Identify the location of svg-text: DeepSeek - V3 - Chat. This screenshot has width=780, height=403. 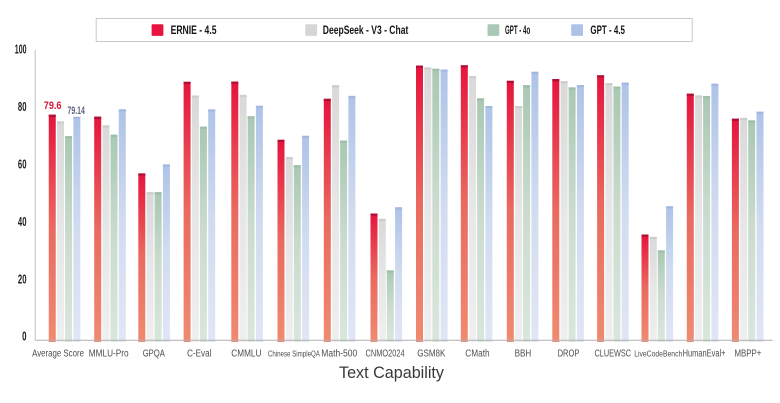
(366, 30).